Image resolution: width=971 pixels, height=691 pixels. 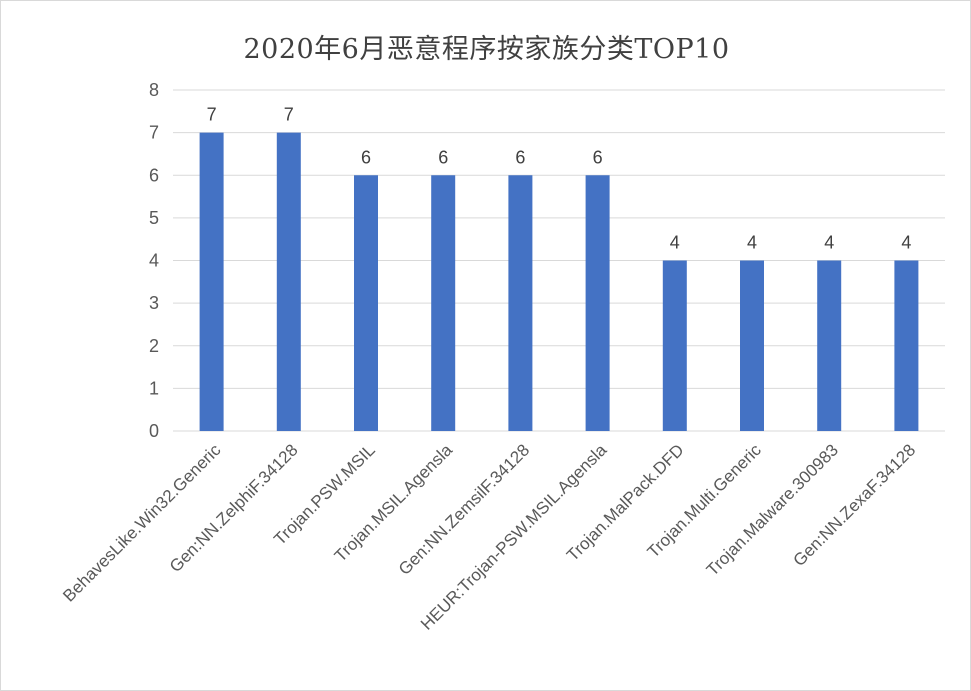 I want to click on y-tick-label: 0, so click(x=154, y=431).